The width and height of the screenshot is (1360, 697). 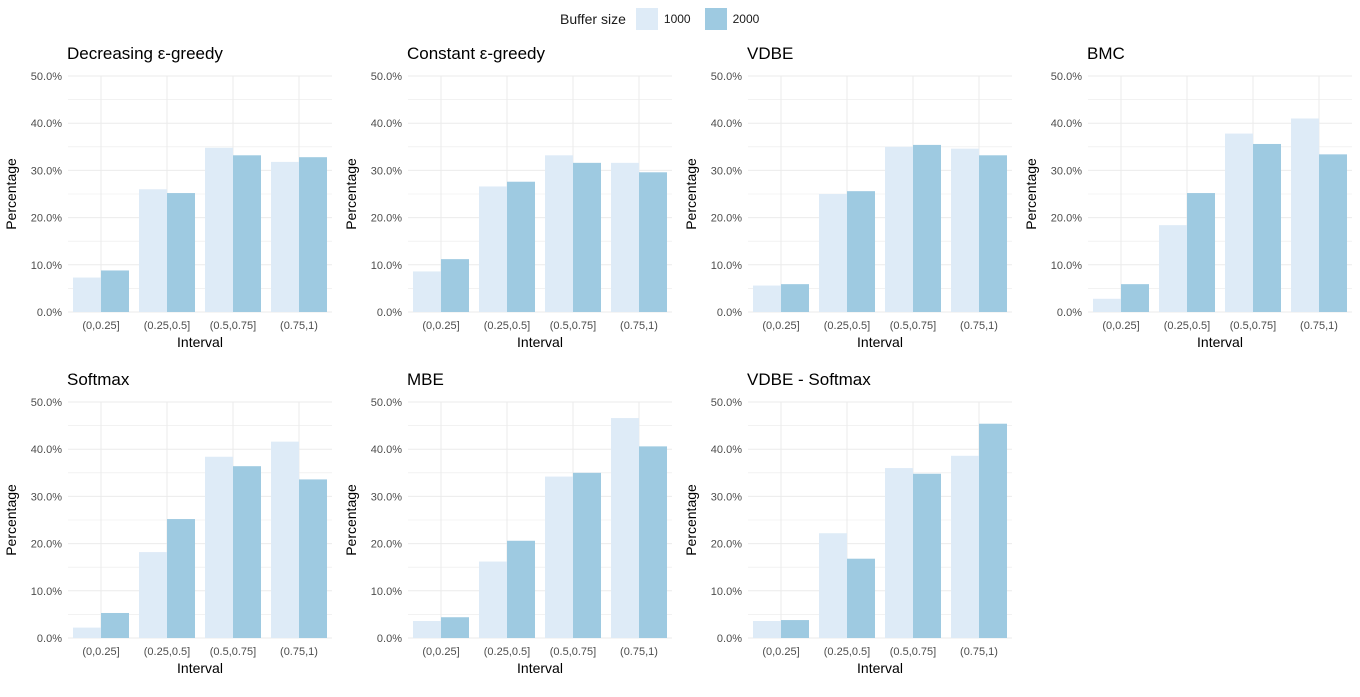 I want to click on legend-label-2000: 2000, so click(x=746, y=19).